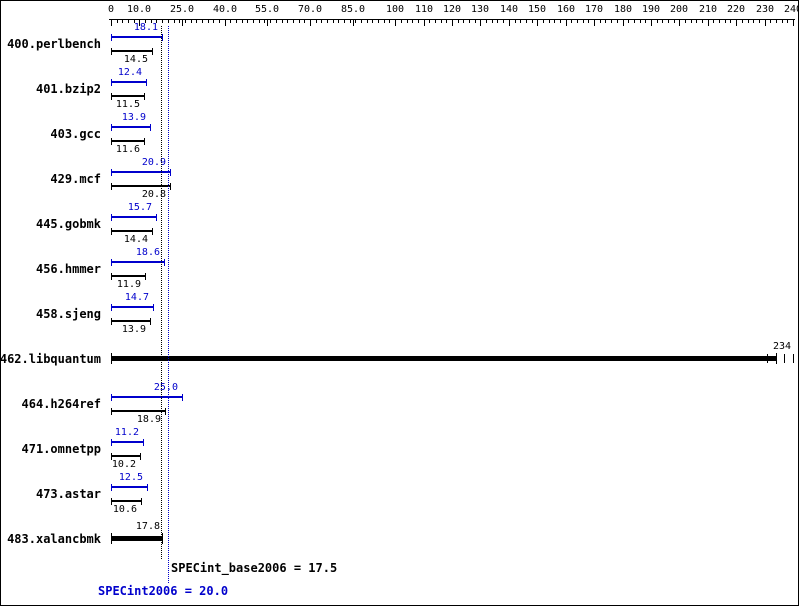  Describe the element at coordinates (139, 9) in the screenshot. I see `axis-tick-label: 10.0` at that location.